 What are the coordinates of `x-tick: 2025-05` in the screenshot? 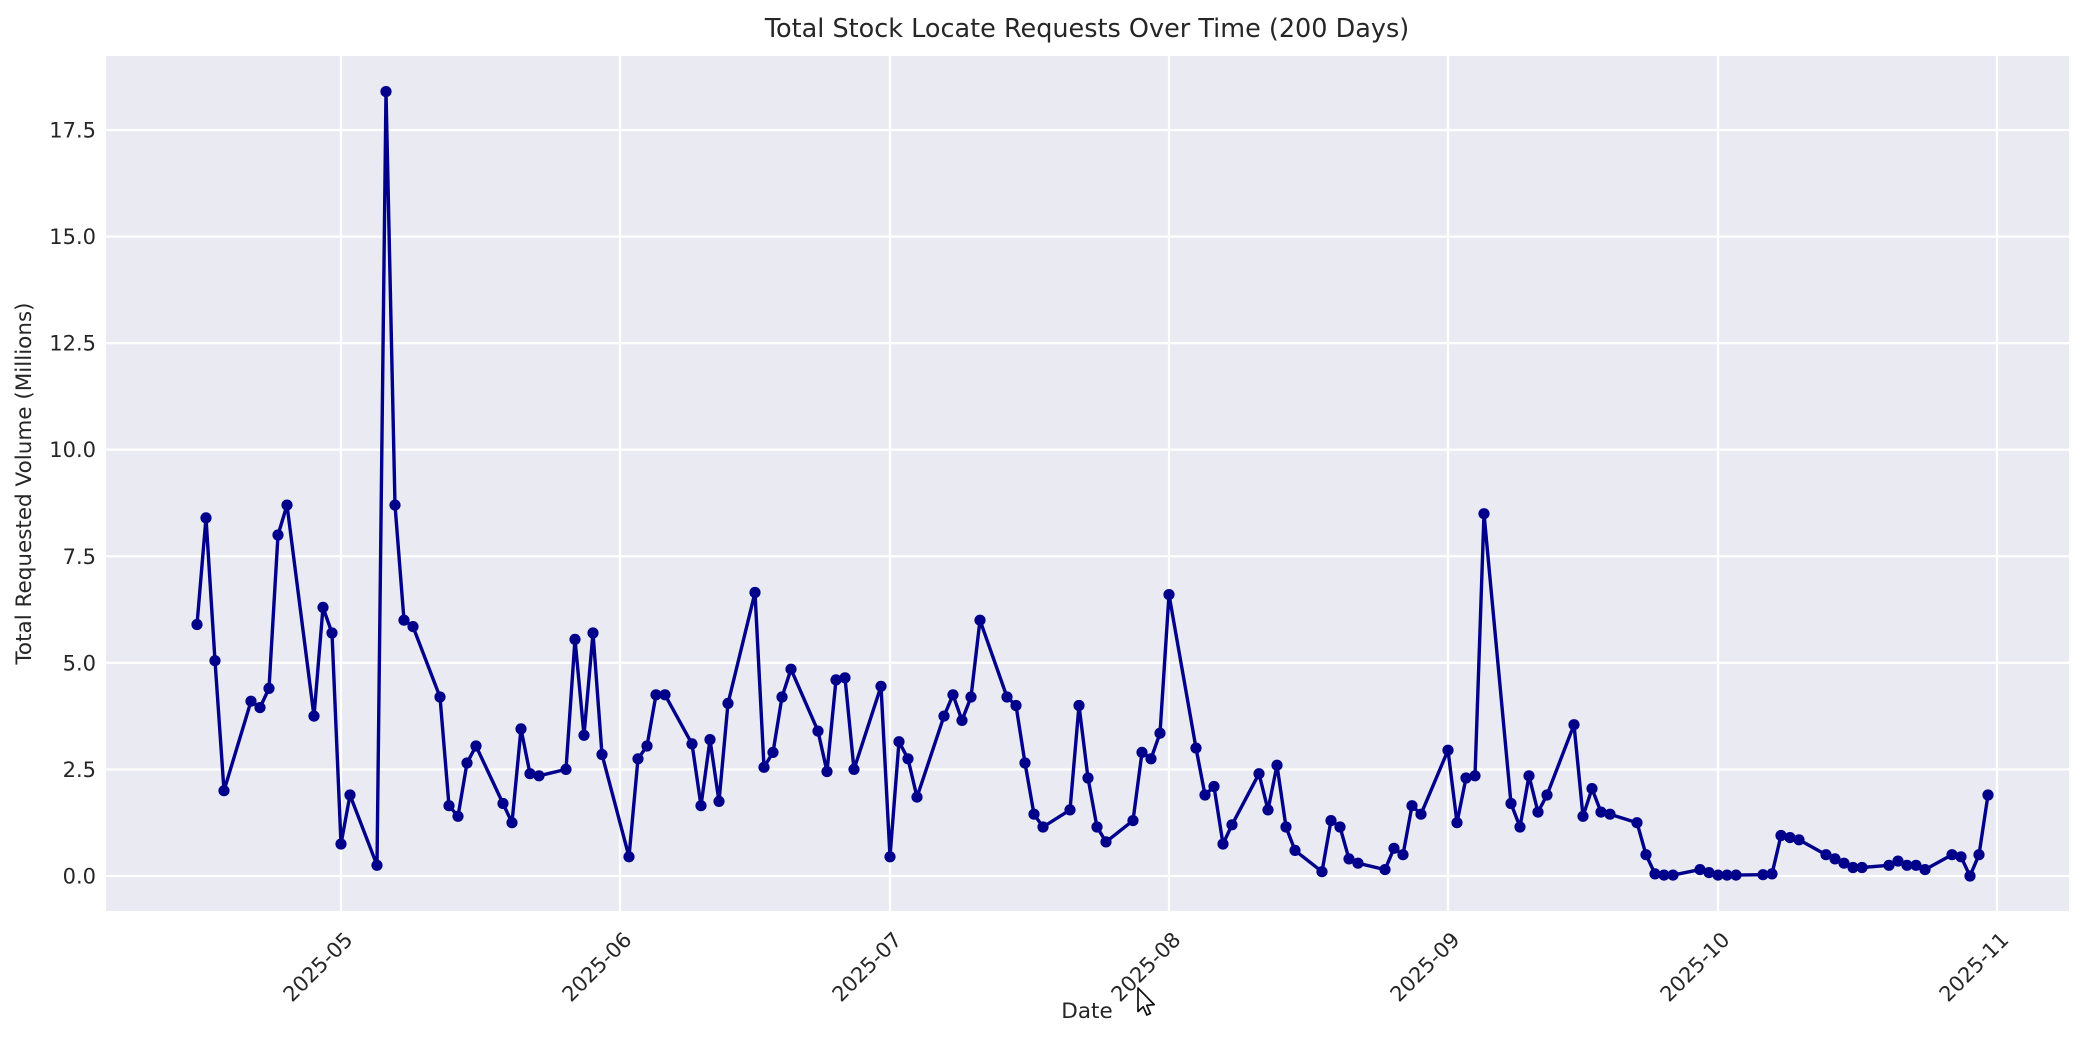 It's located at (318, 967).